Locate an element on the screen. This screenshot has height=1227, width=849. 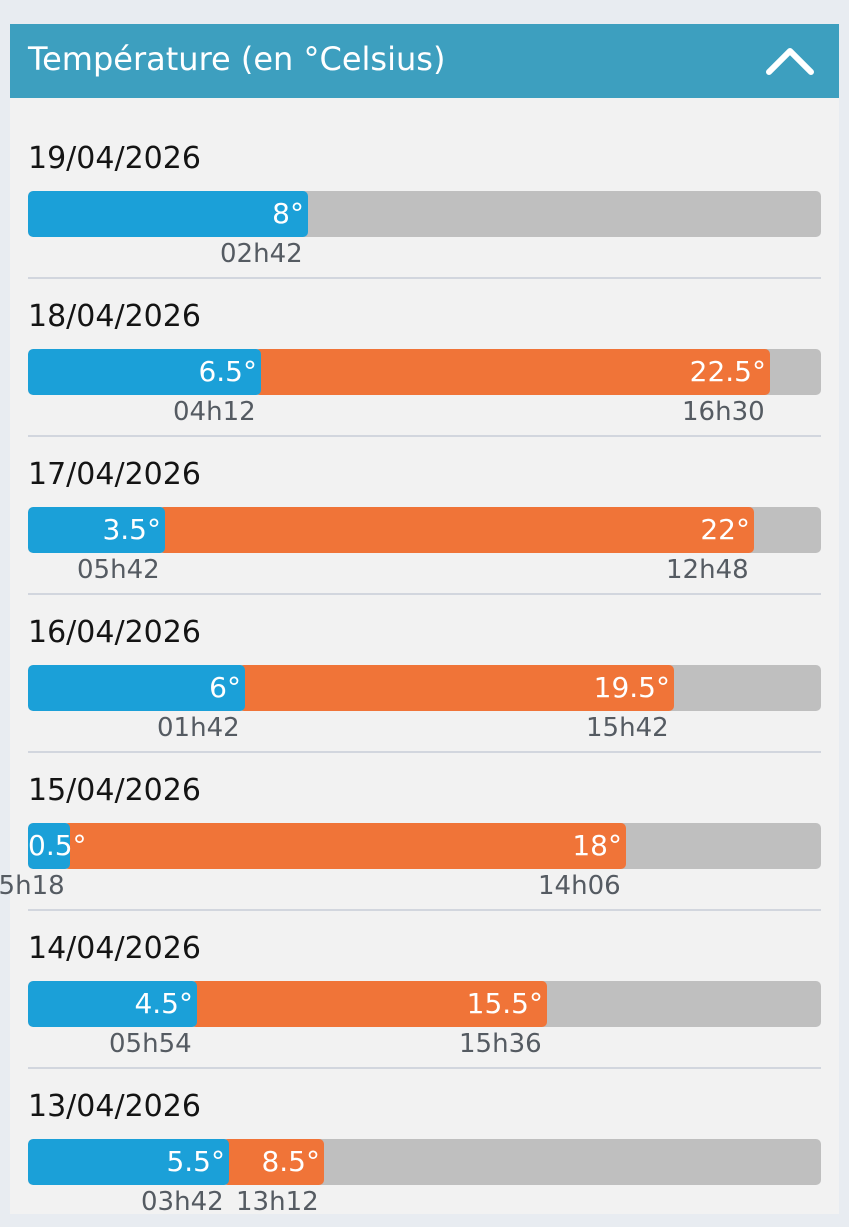
day-row: 13/04/2026 5.5° 8.5° 03h42 13h12 is located at coordinates (424, 1148).